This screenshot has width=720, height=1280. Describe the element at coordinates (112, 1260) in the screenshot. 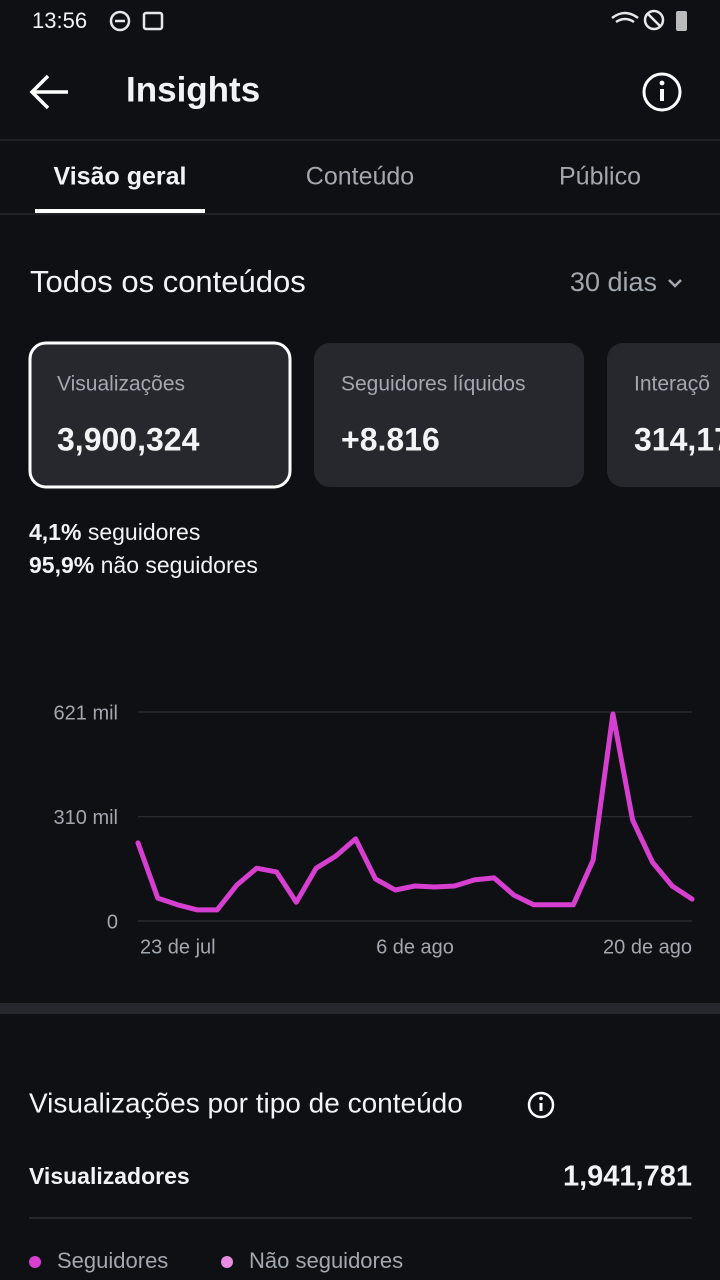

I see `legend-label: Seguidores` at that location.